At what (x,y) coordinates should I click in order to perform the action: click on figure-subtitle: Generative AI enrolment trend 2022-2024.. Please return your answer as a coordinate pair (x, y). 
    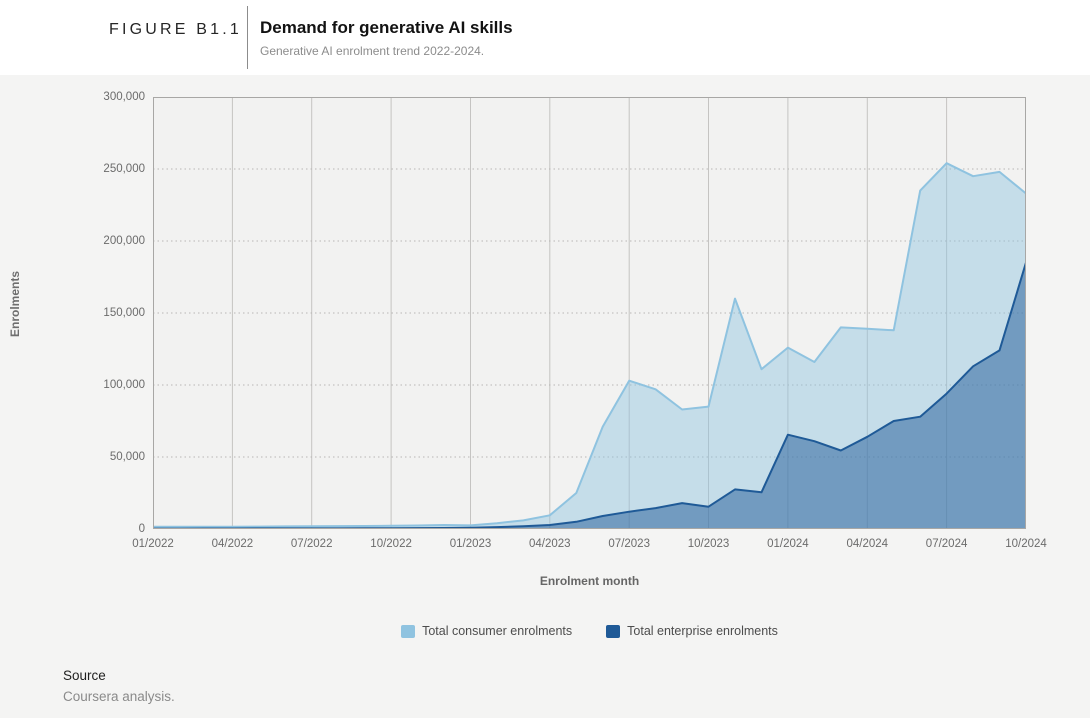
    Looking at the image, I should click on (372, 51).